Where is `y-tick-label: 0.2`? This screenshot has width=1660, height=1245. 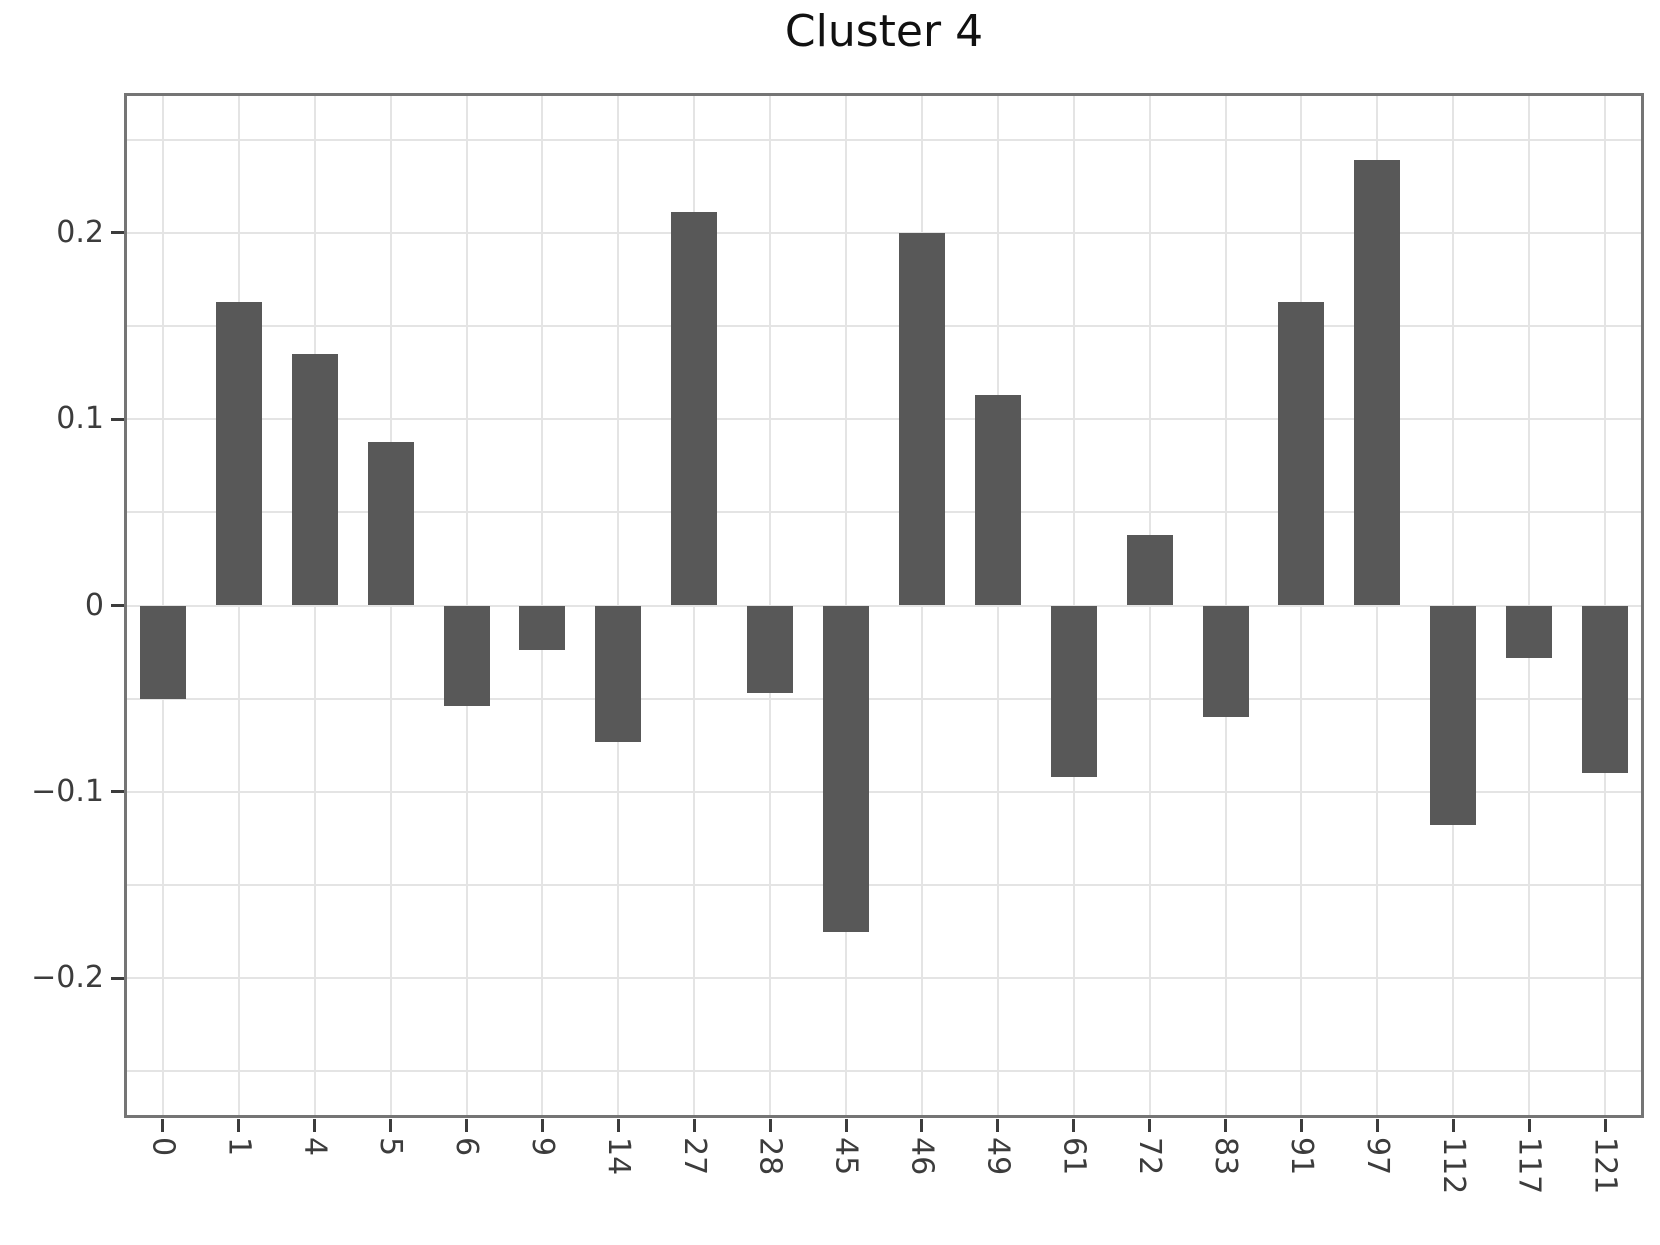
y-tick-label: 0.2 is located at coordinates (80, 232).